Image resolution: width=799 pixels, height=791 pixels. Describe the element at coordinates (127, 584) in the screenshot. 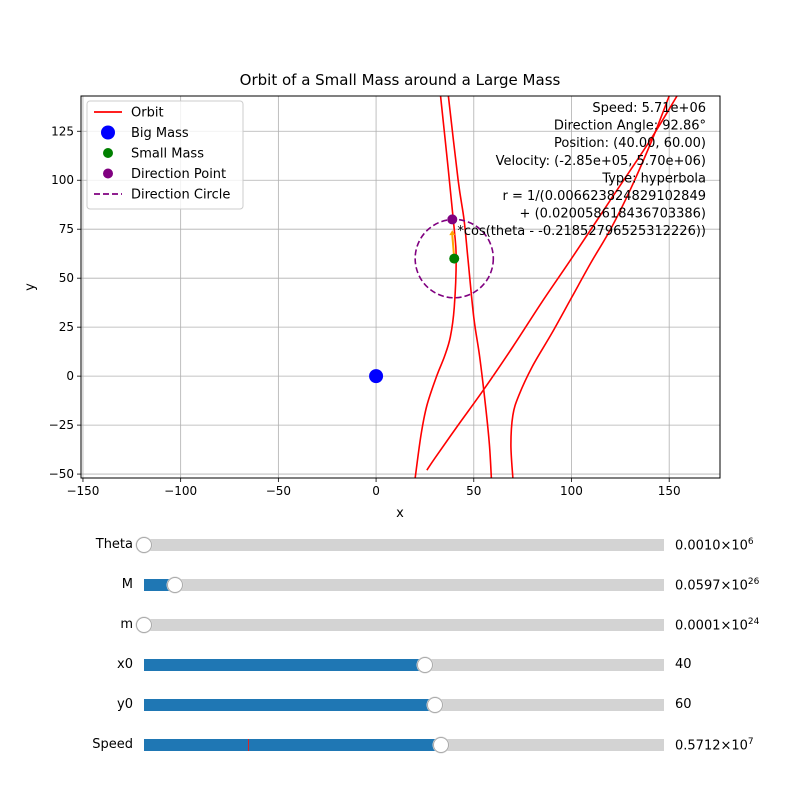

I see `slider-label: M` at that location.